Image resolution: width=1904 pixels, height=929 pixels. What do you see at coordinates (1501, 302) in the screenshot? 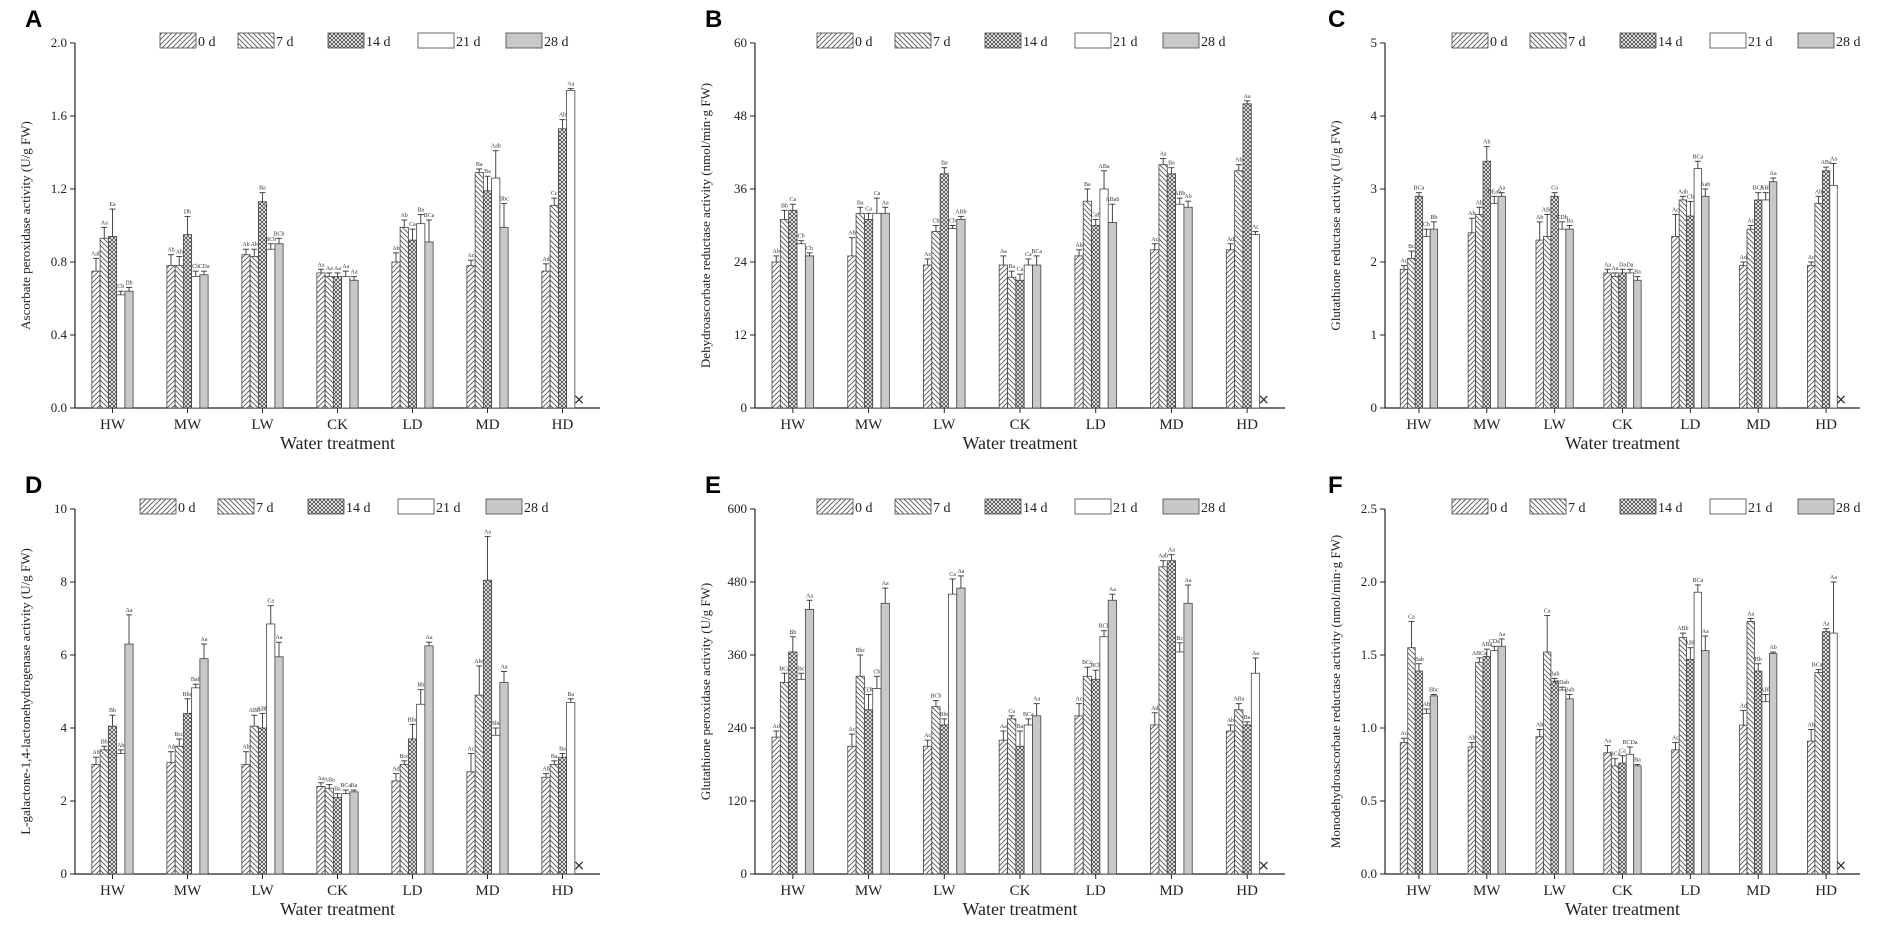
I see `bar-28d-MW` at bounding box center [1501, 302].